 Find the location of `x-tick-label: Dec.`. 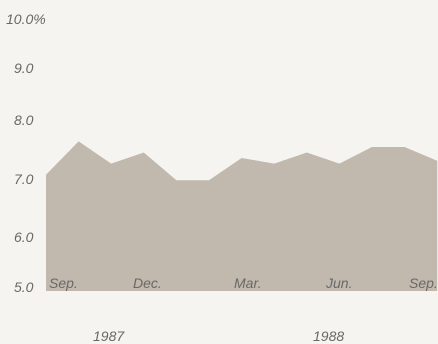

x-tick-label: Dec. is located at coordinates (147, 283).